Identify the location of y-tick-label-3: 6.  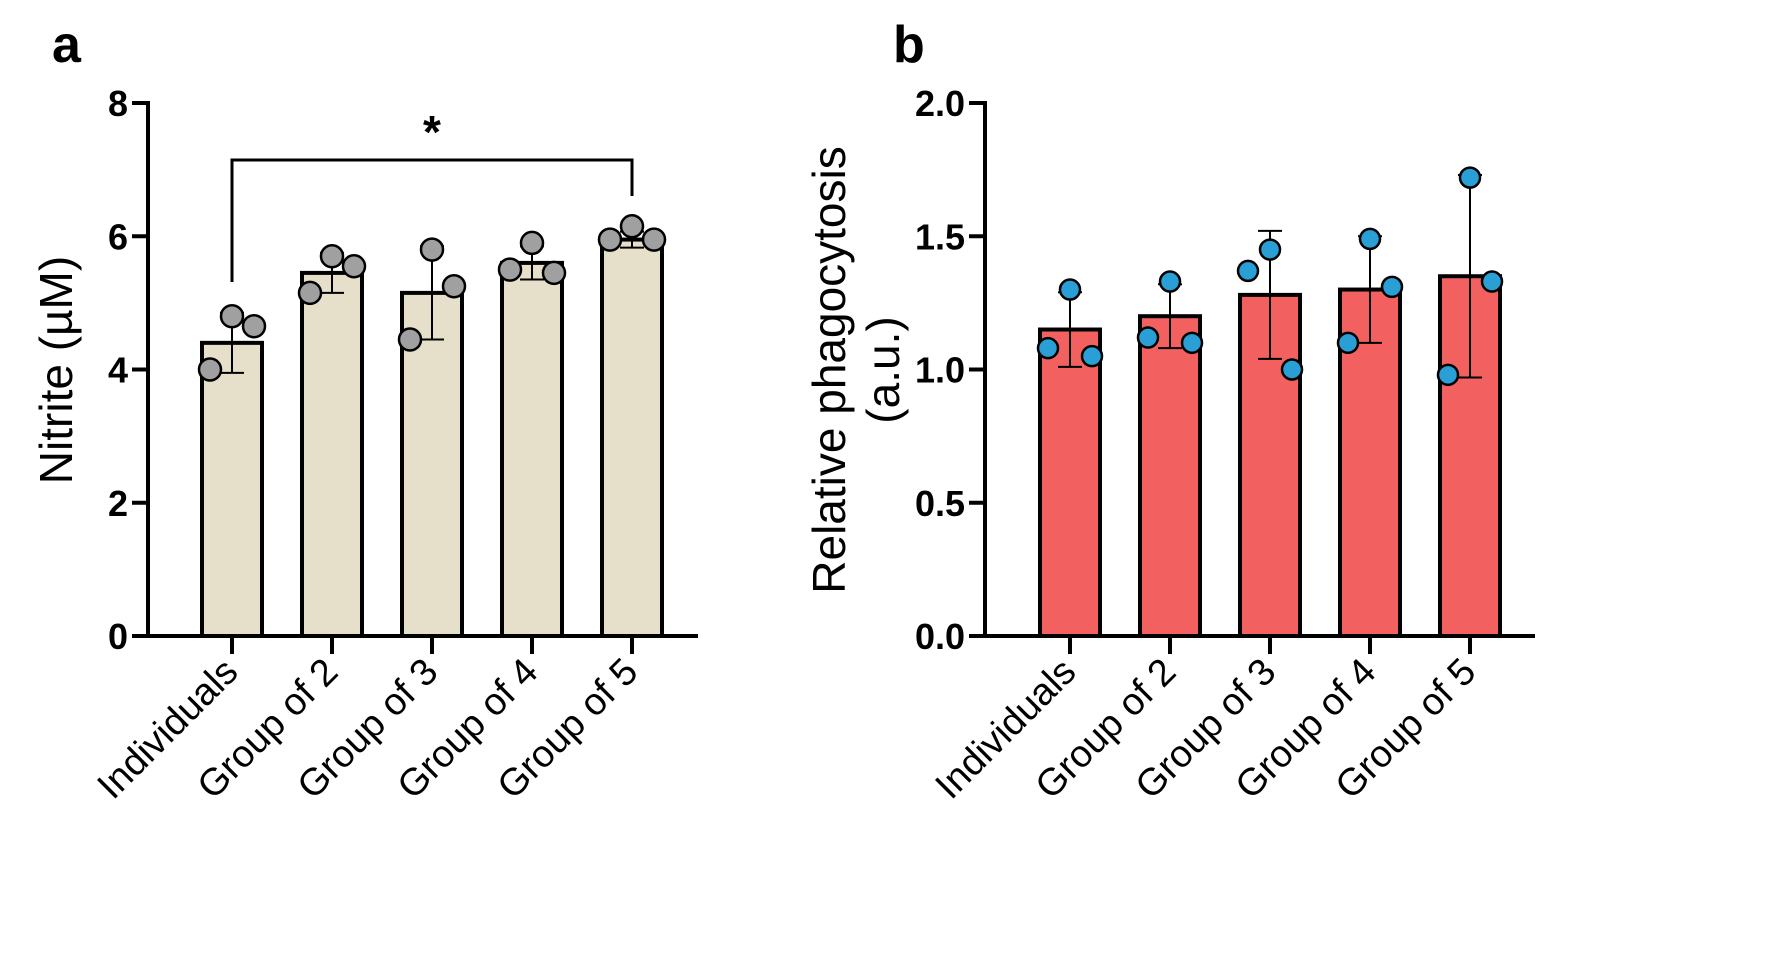
(118, 236).